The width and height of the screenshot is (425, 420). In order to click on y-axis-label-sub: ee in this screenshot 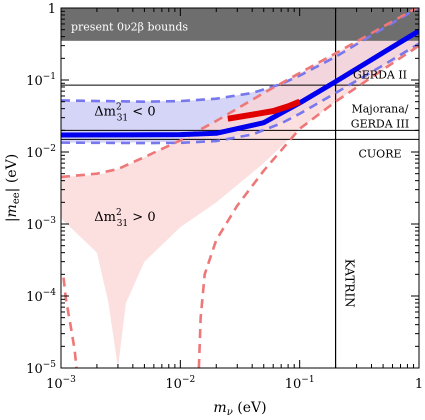, I will do `click(16, 198)`.